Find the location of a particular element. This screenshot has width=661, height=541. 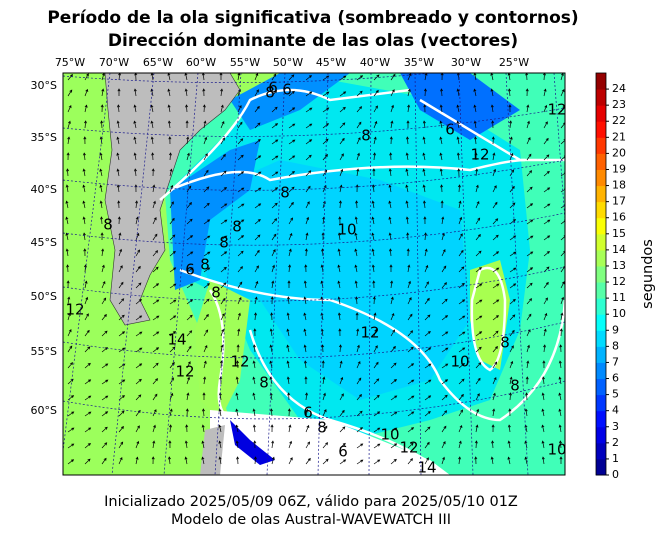

lon-label: 55°W is located at coordinates (245, 62).